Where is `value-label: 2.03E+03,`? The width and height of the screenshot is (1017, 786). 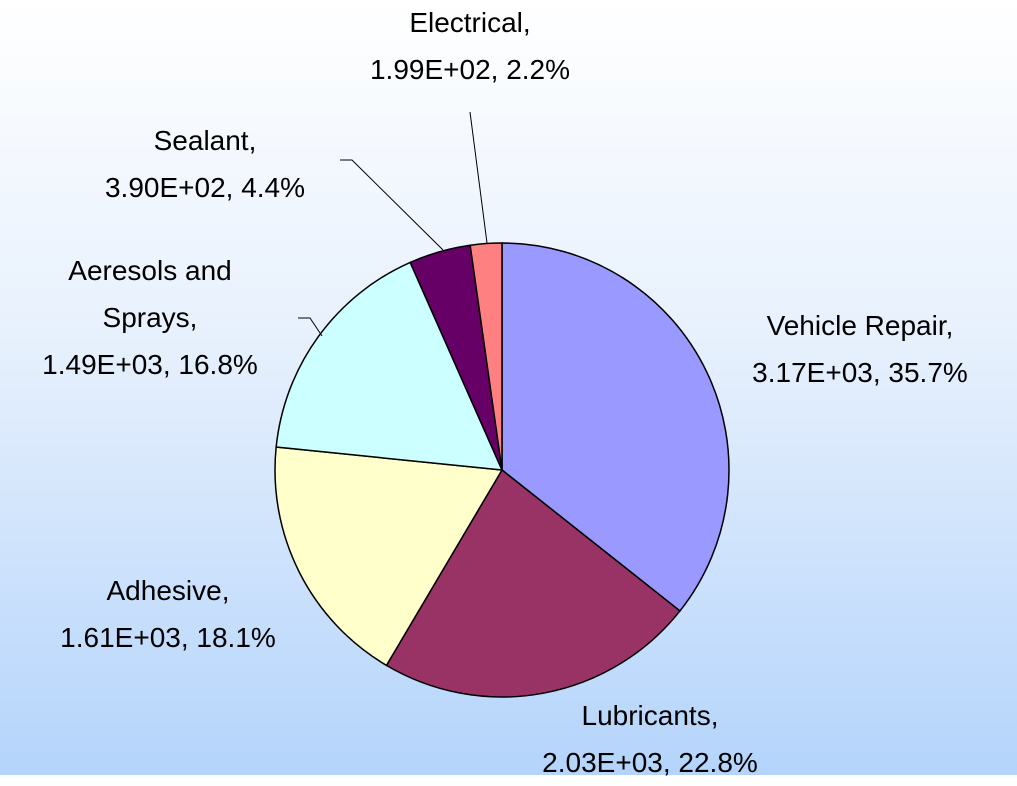 value-label: 2.03E+03, is located at coordinates (606, 762).